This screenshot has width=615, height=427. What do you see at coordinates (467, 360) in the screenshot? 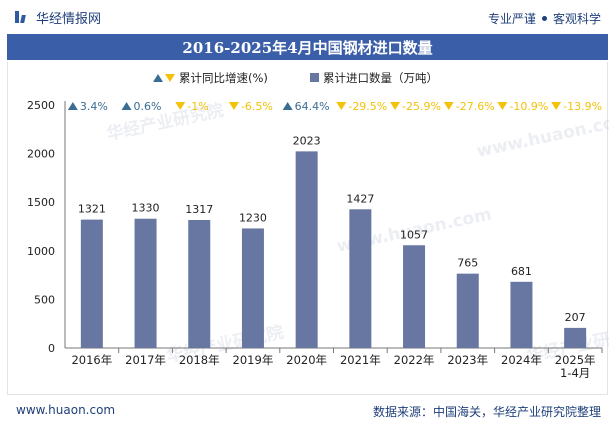
I see `x-tick-label: 2023年` at bounding box center [467, 360].